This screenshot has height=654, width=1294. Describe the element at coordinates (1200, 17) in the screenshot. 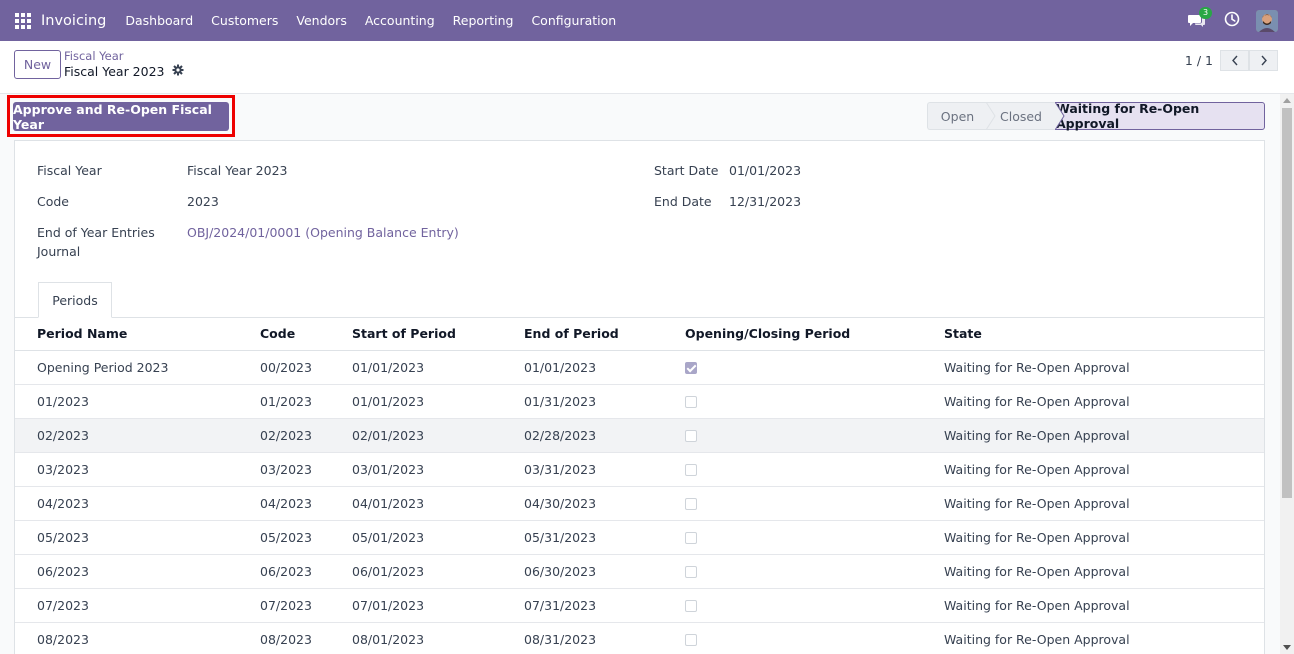

I see `chat-icon: 3` at that location.